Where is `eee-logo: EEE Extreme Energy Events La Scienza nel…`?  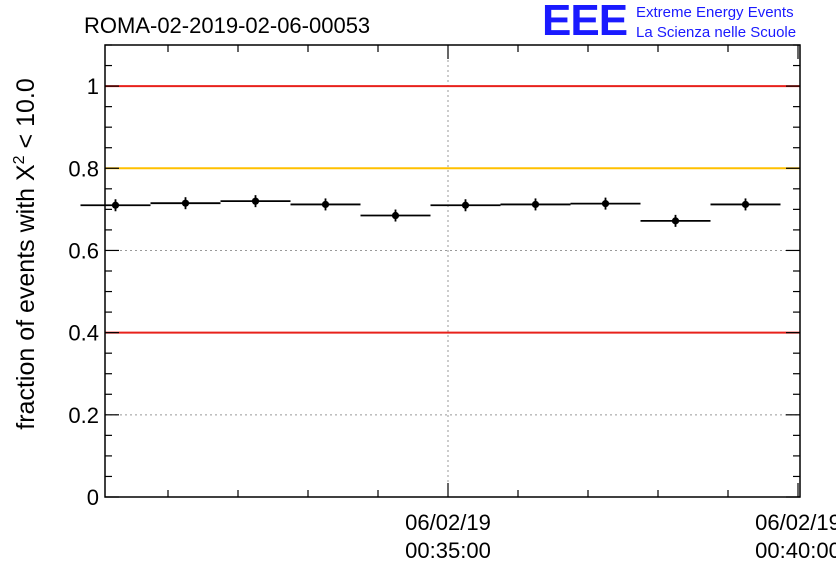 eee-logo: EEE Extreme Energy Events La Scienza nel… is located at coordinates (687, 23).